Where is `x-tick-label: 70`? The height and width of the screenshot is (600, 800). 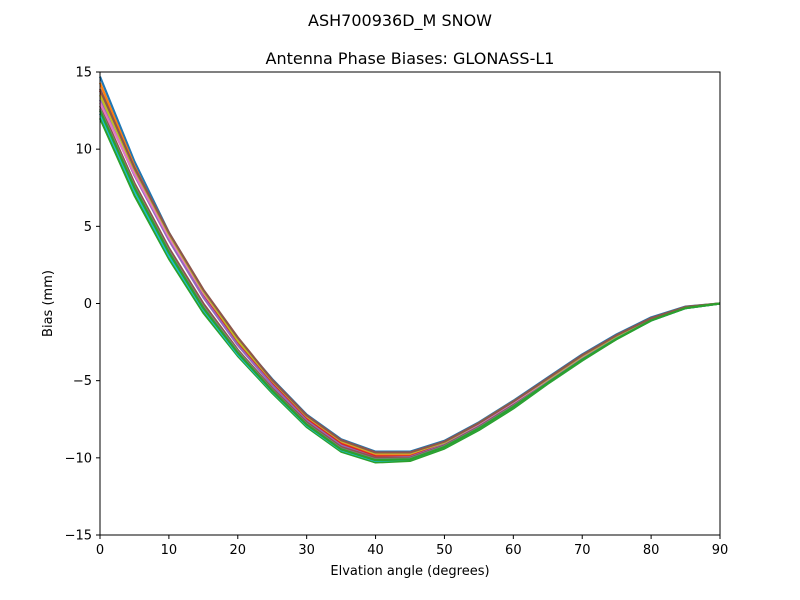 x-tick-label: 70 is located at coordinates (582, 550).